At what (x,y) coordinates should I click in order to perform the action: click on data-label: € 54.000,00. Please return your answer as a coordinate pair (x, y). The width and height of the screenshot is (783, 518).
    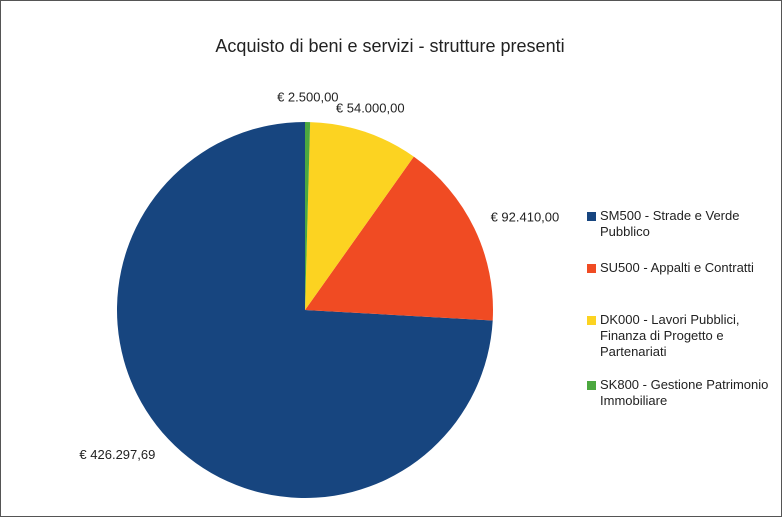
    Looking at the image, I should click on (370, 107).